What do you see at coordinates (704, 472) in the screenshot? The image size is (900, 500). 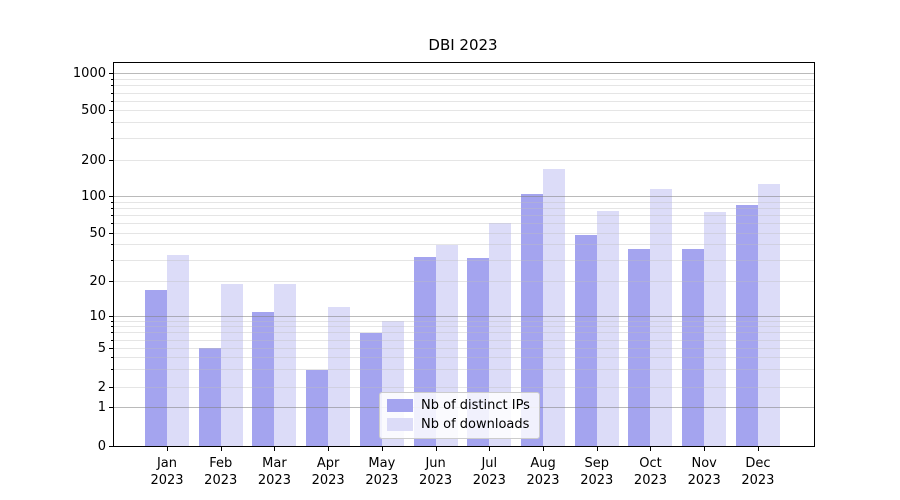 I see `x-tick-label-nov: Nov 2023` at bounding box center [704, 472].